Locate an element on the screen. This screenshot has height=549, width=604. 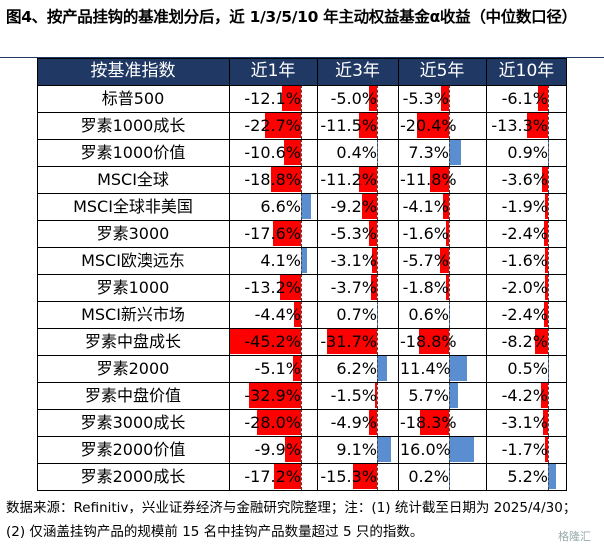
value-cell: -2.0% is located at coordinates (526, 287).